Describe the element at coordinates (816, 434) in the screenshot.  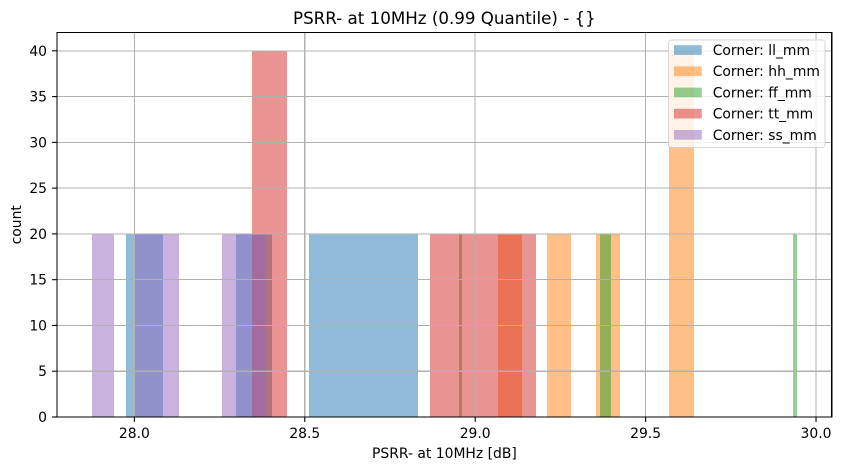
I see `x-tick-label: 30.0` at that location.